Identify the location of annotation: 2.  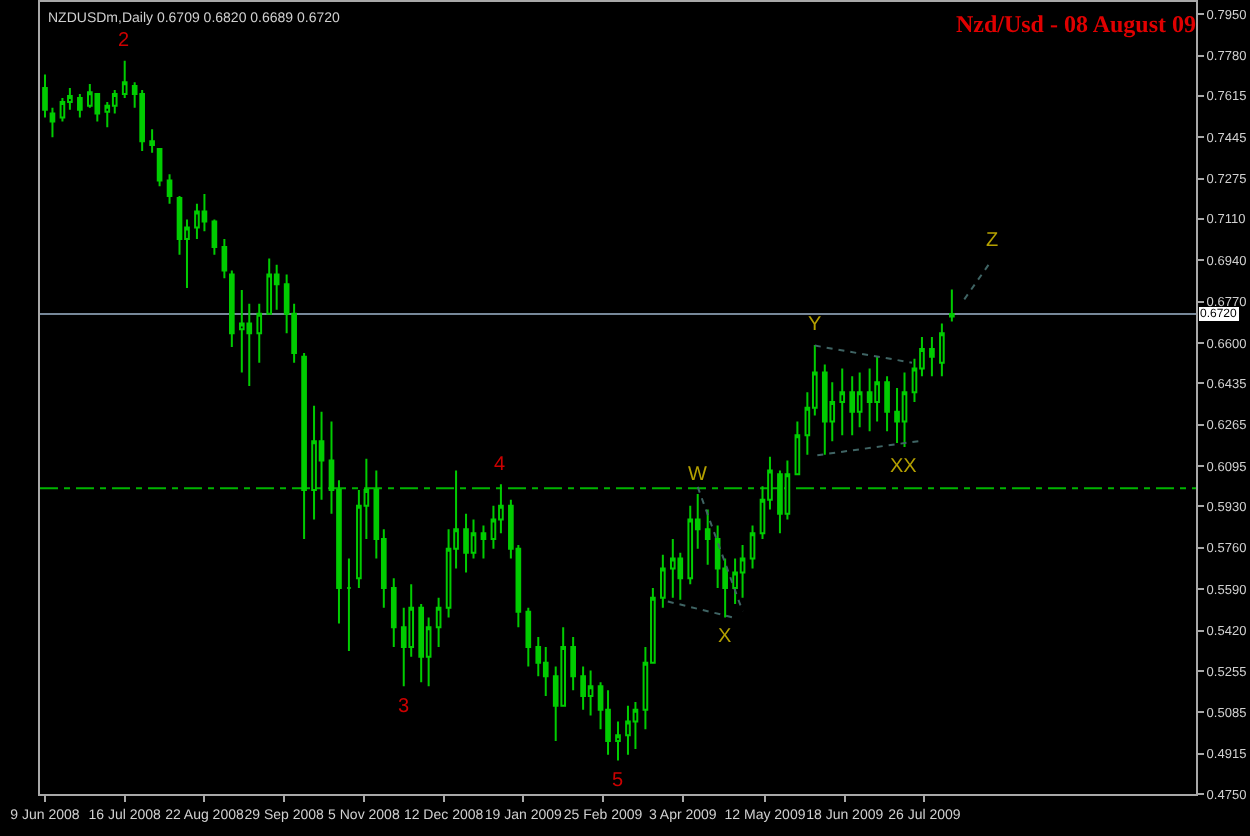
(124, 41).